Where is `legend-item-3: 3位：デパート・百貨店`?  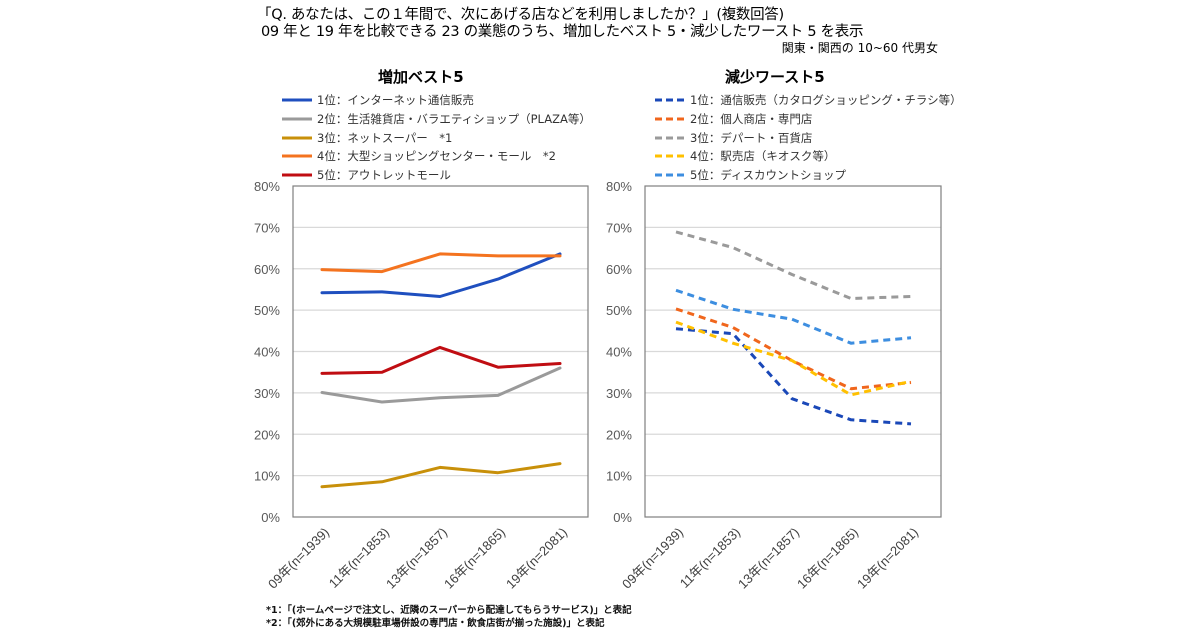 legend-item-3: 3位：デパート・百貨店 is located at coordinates (807, 137).